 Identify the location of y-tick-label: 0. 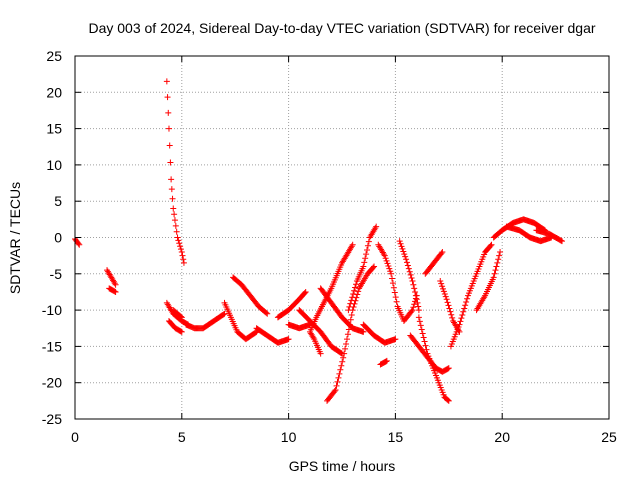
(58, 238).